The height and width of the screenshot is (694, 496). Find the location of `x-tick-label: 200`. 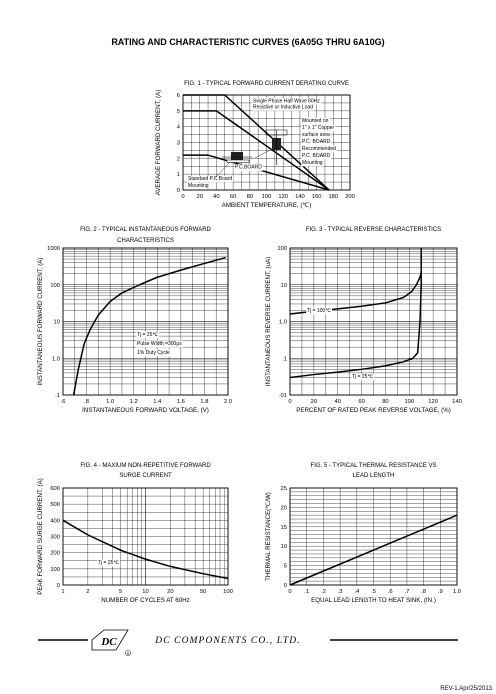

x-tick-label: 200 is located at coordinates (350, 197).